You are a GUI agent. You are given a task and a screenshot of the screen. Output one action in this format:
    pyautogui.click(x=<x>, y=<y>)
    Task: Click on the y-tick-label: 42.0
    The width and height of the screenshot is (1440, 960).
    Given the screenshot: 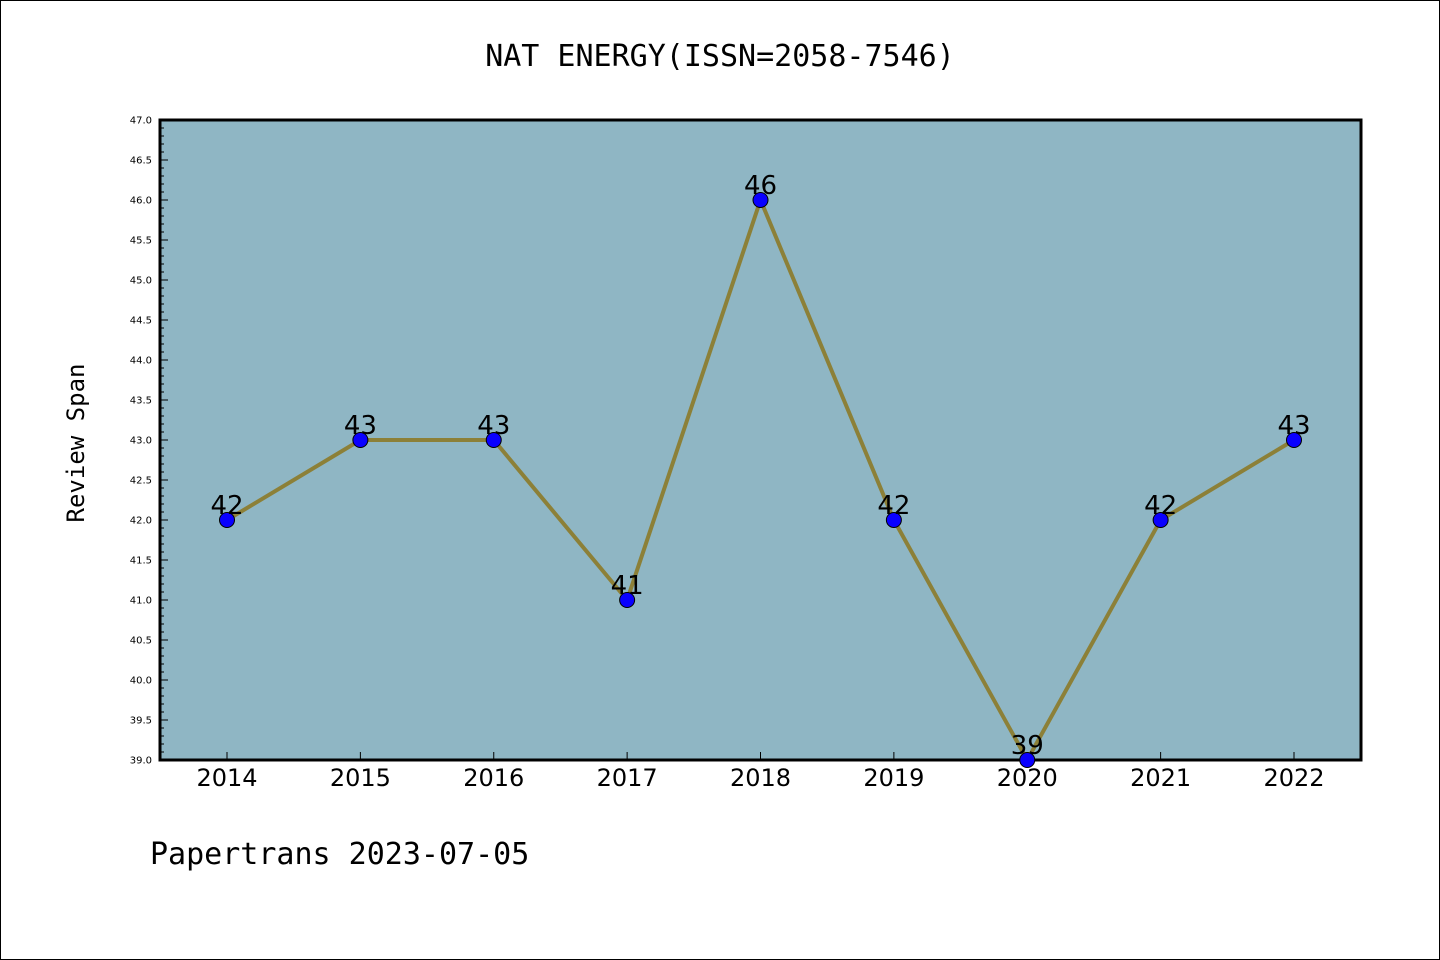 What is the action you would take?
    pyautogui.click(x=141, y=521)
    